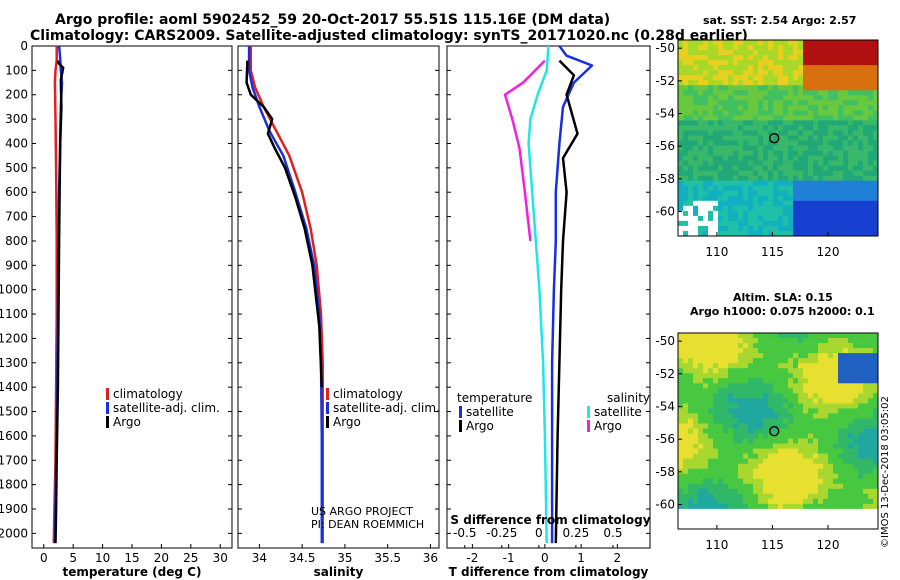  Describe the element at coordinates (665, 212) in the screenshot. I see `map-y-tick-label: -60` at that location.